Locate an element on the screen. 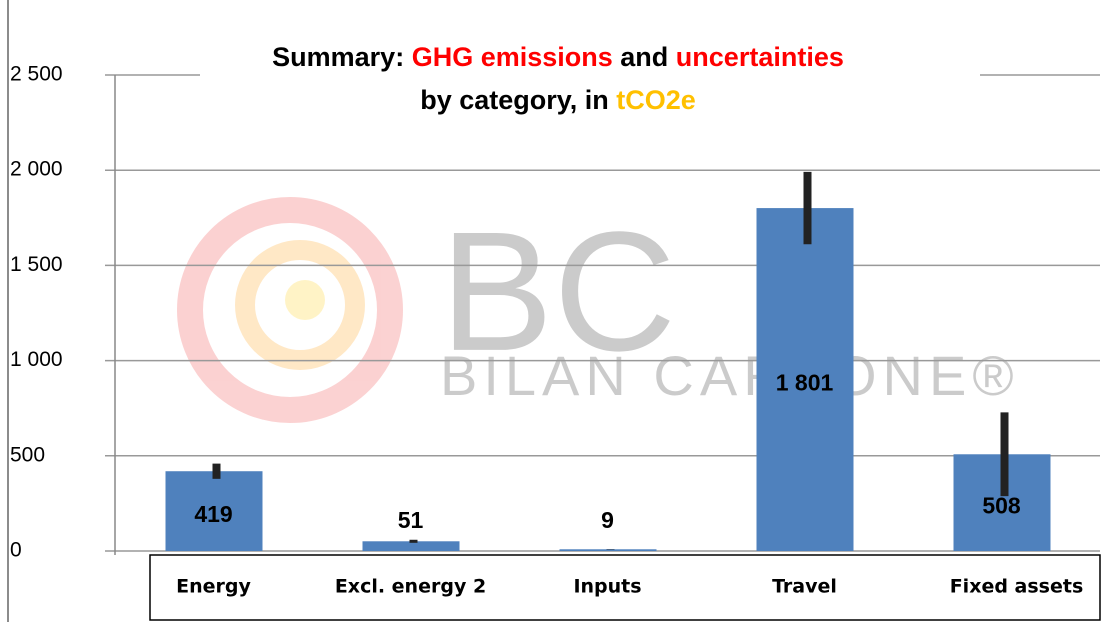  value-label: 508 is located at coordinates (1001, 506).